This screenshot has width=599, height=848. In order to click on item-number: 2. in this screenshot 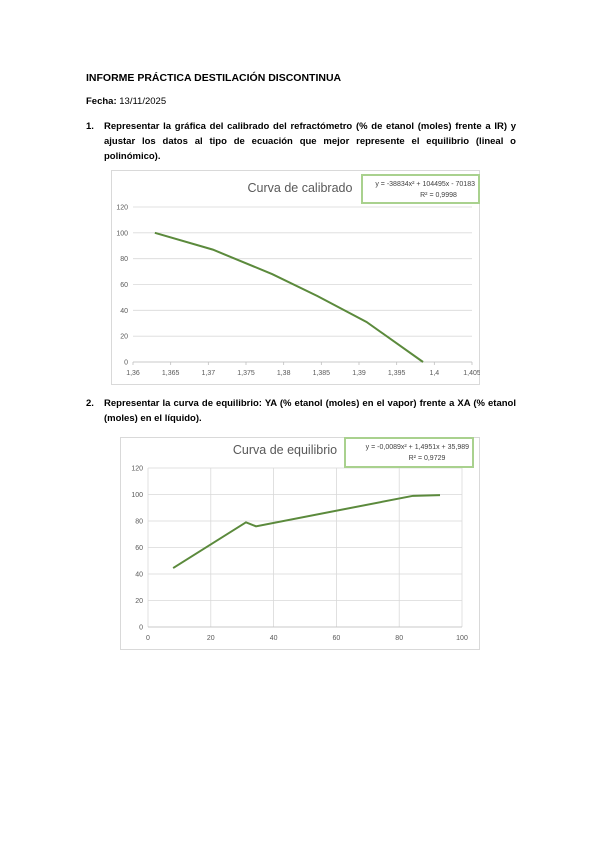, I will do `click(90, 403)`.